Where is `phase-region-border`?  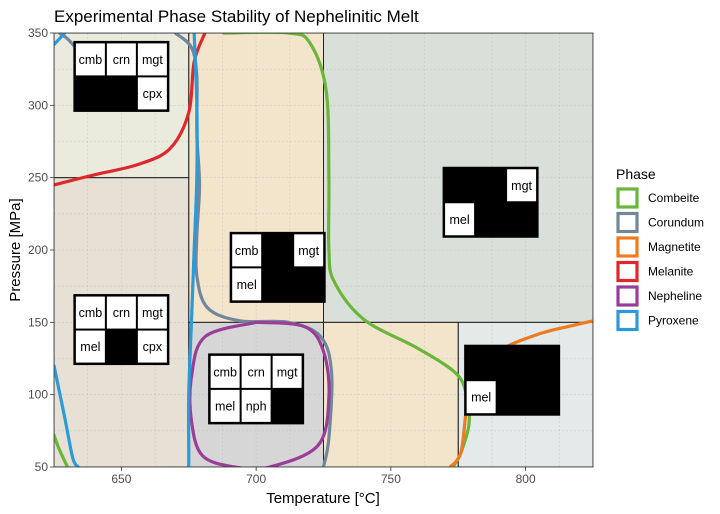
phase-region-border is located at coordinates (525, 394).